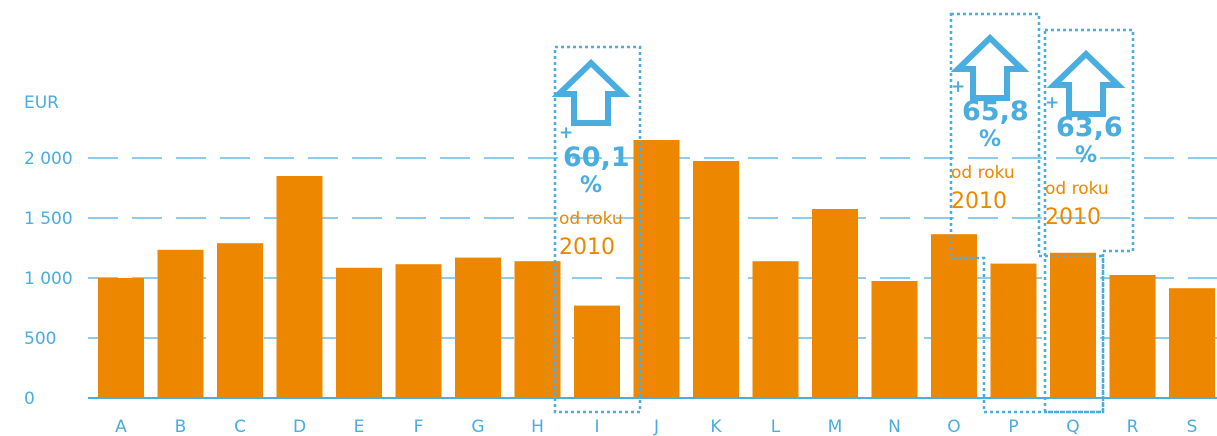 This screenshot has height=436, width=1217. What do you see at coordinates (596, 157) in the screenshot?
I see `annotation-value: 60,1` at bounding box center [596, 157].